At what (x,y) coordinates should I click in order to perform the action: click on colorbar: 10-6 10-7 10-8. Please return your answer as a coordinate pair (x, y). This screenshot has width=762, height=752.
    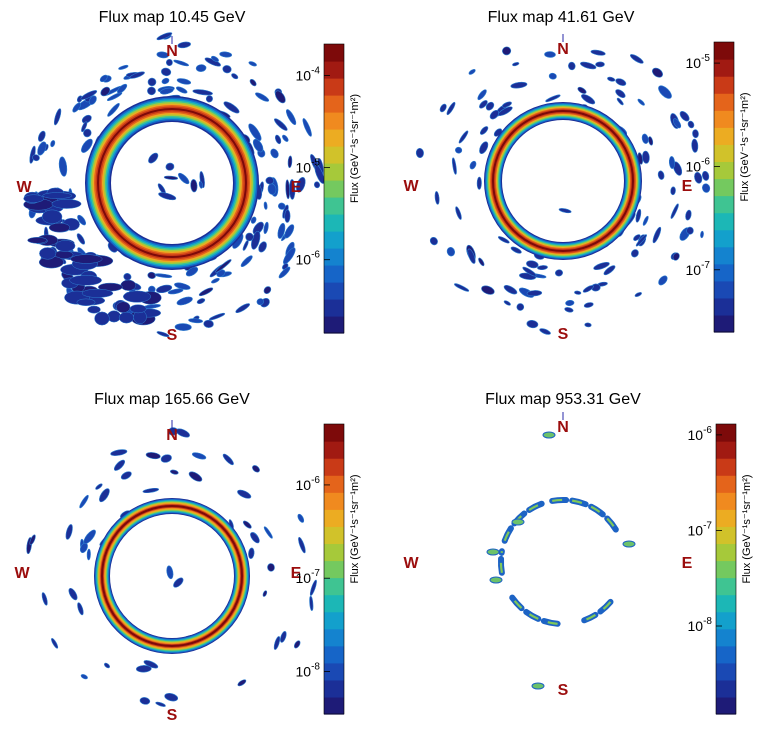
    Looking at the image, I should click on (712, 569).